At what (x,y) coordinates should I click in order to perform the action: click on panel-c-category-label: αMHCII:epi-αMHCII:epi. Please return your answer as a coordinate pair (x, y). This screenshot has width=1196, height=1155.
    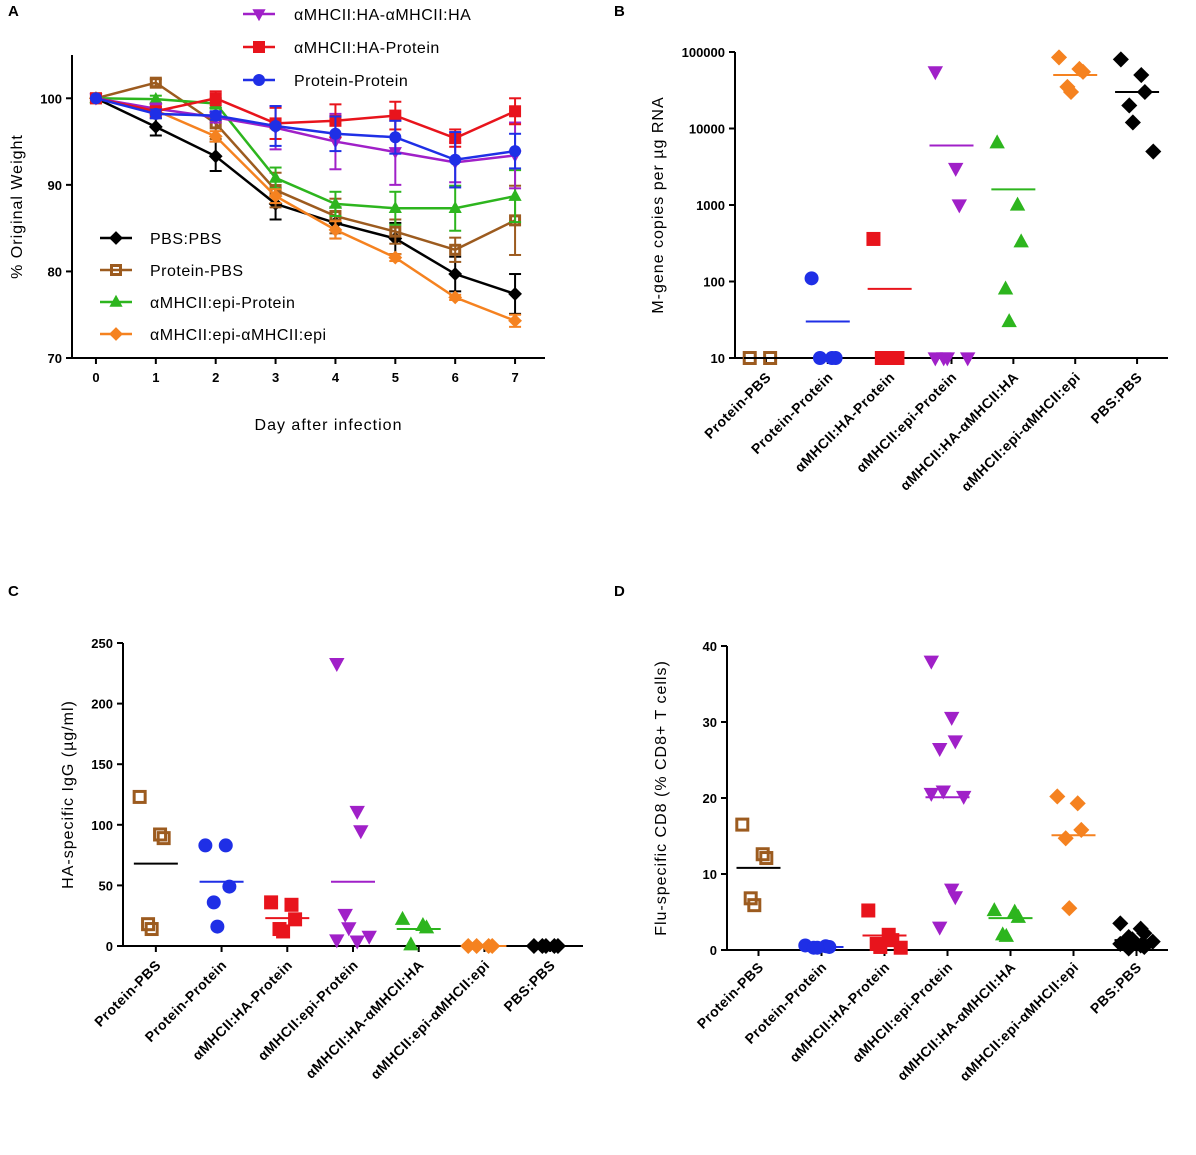
    Looking at the image, I should click on (430, 1020).